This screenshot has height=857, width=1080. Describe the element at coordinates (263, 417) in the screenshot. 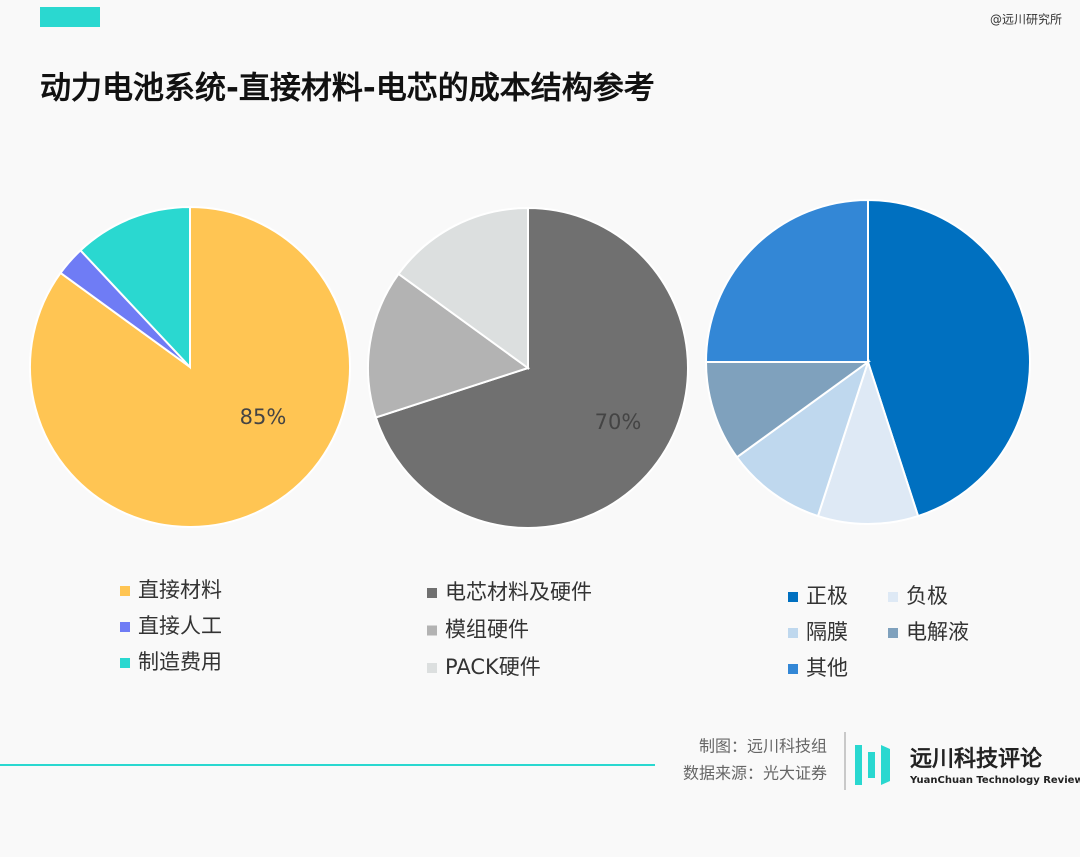

I see `data-label: 85%` at that location.